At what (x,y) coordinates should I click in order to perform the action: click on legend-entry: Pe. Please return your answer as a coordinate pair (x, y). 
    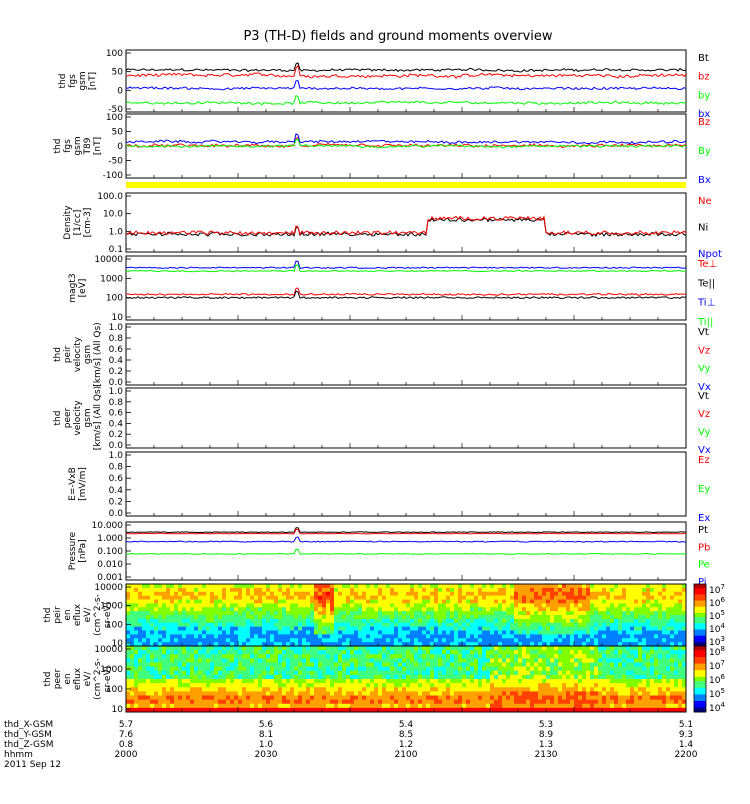
    Looking at the image, I should click on (704, 565).